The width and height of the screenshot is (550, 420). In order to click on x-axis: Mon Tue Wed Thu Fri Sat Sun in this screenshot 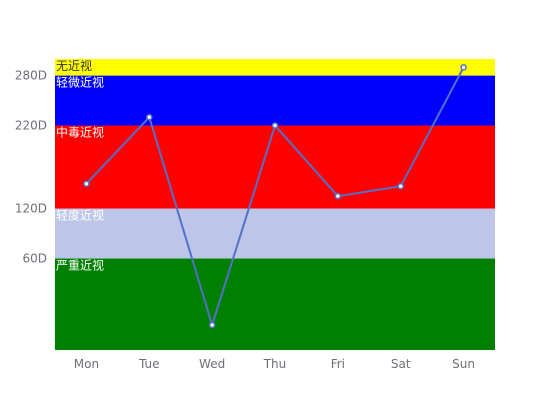, I will do `click(274, 364)`.